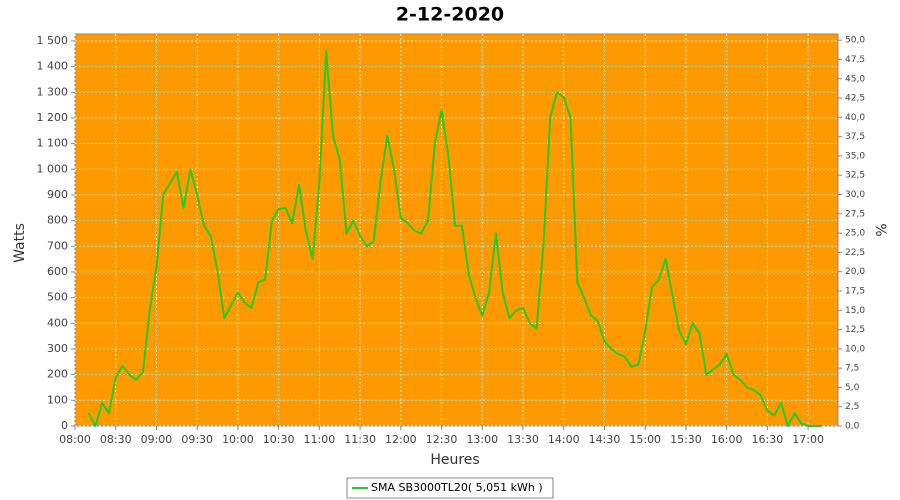  I want to click on y2-tick-label: 37,5, so click(855, 137).